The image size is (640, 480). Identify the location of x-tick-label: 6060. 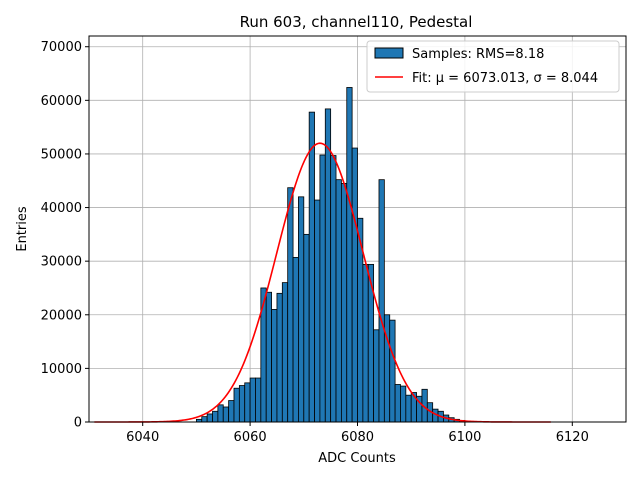
(250, 437).